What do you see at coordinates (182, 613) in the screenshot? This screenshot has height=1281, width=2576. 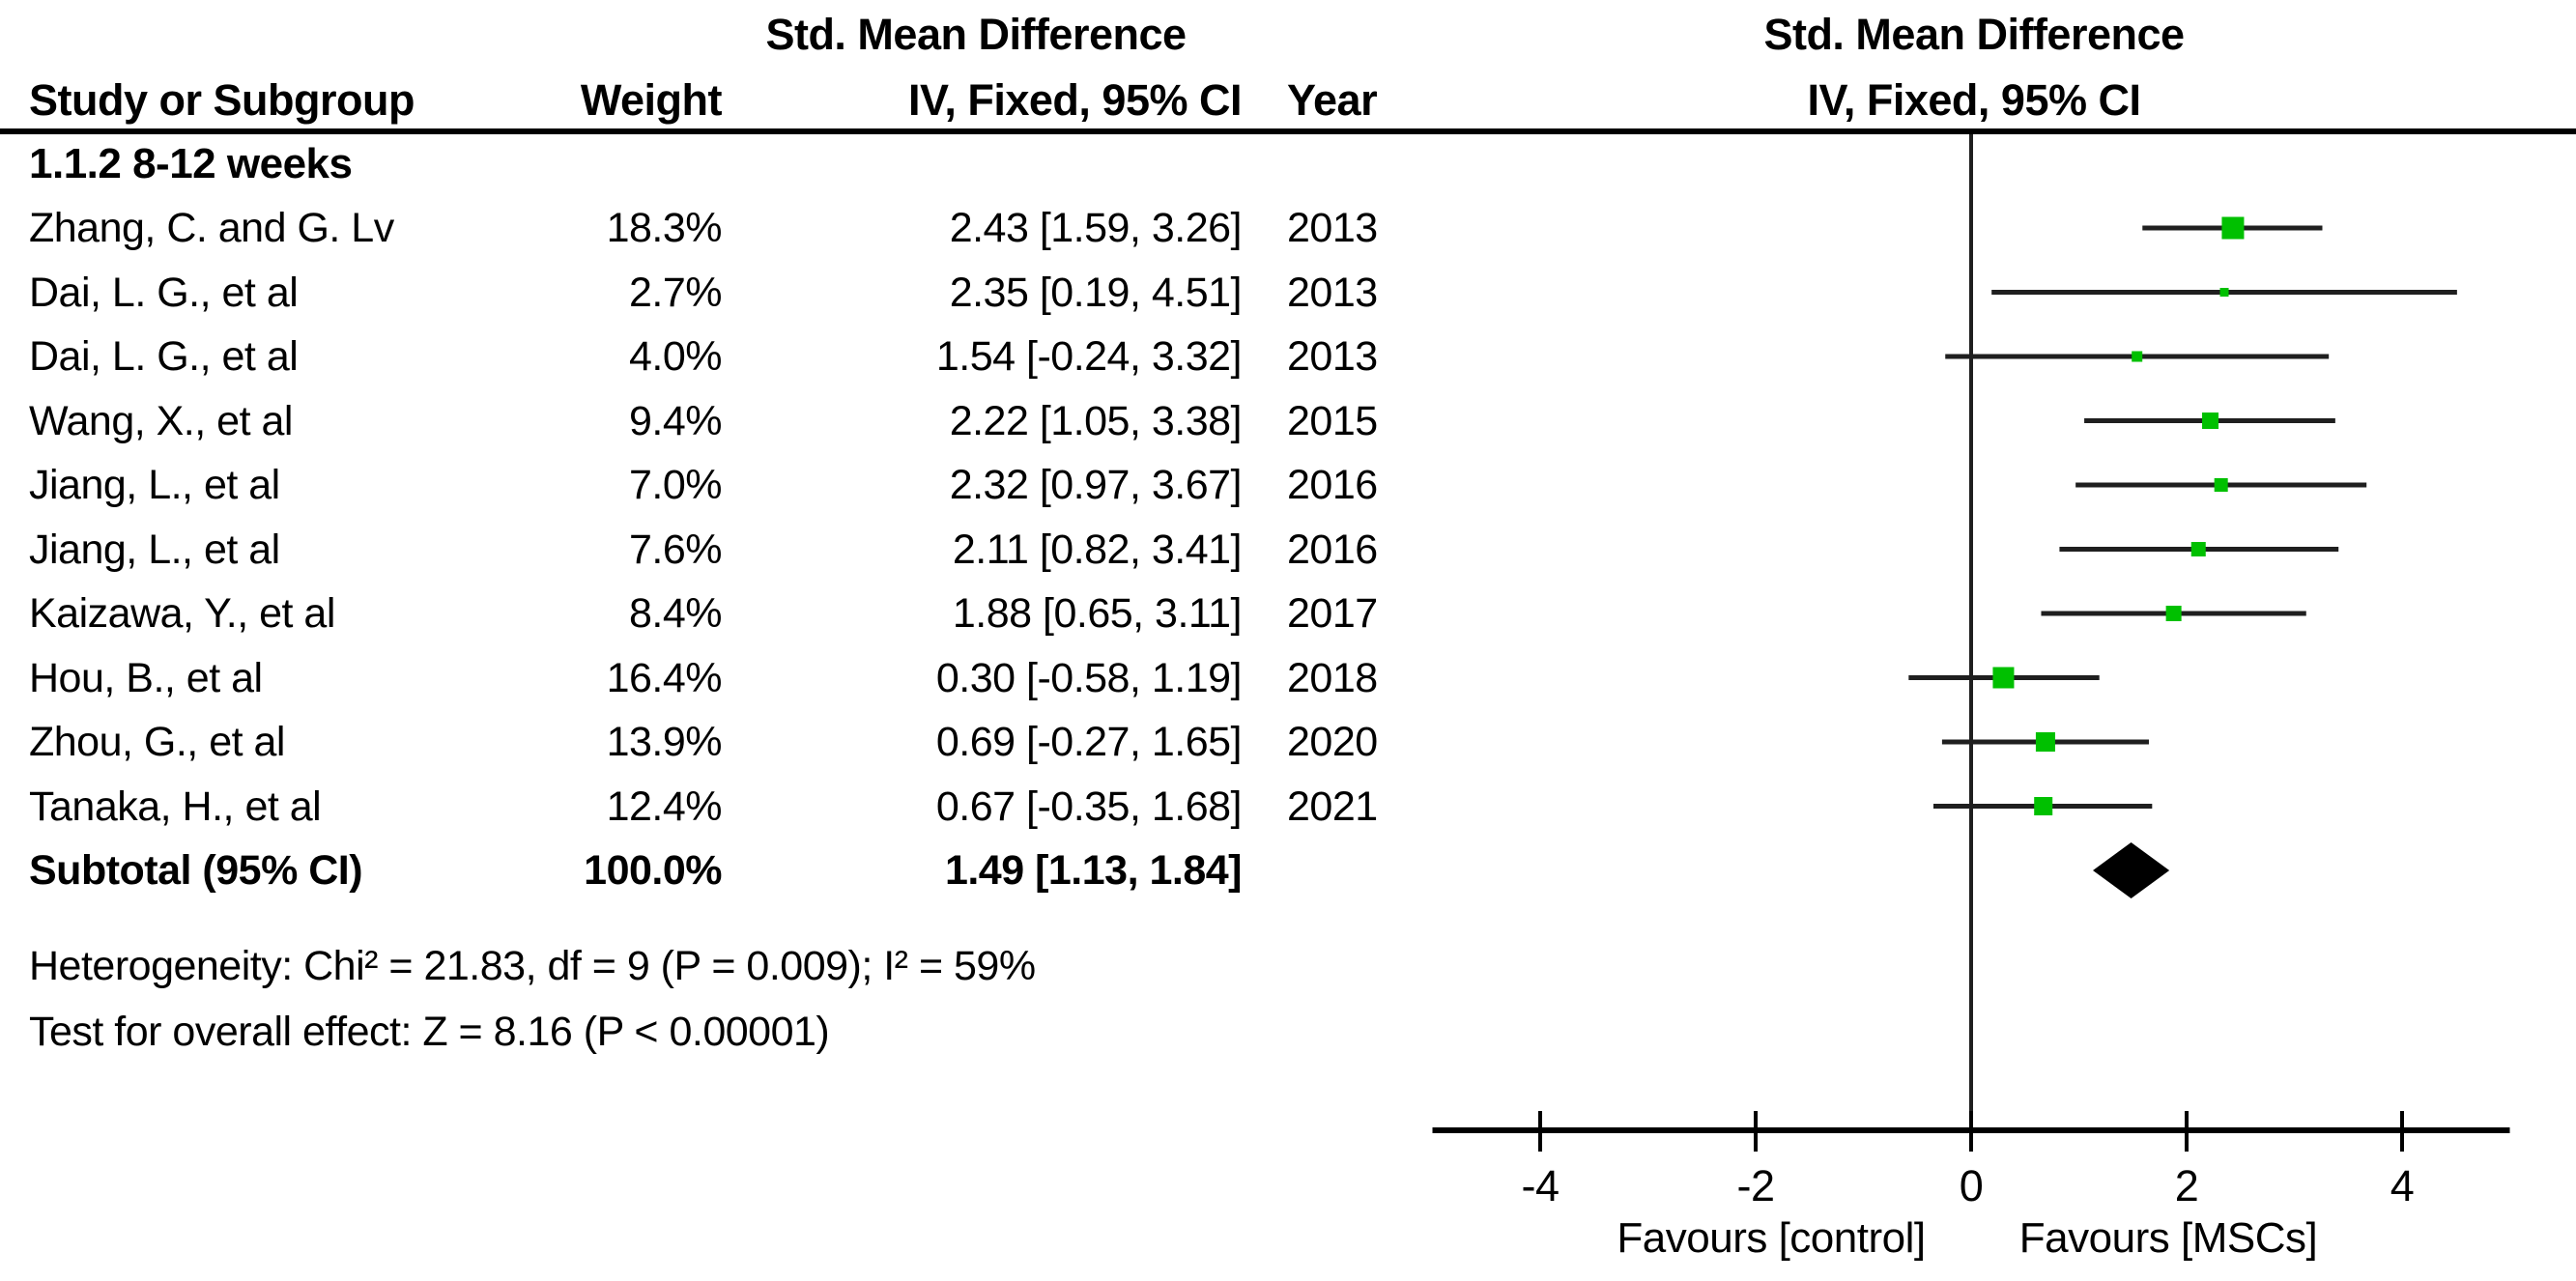 I see `study-name-cell: Kaizawa, Y., et al` at bounding box center [182, 613].